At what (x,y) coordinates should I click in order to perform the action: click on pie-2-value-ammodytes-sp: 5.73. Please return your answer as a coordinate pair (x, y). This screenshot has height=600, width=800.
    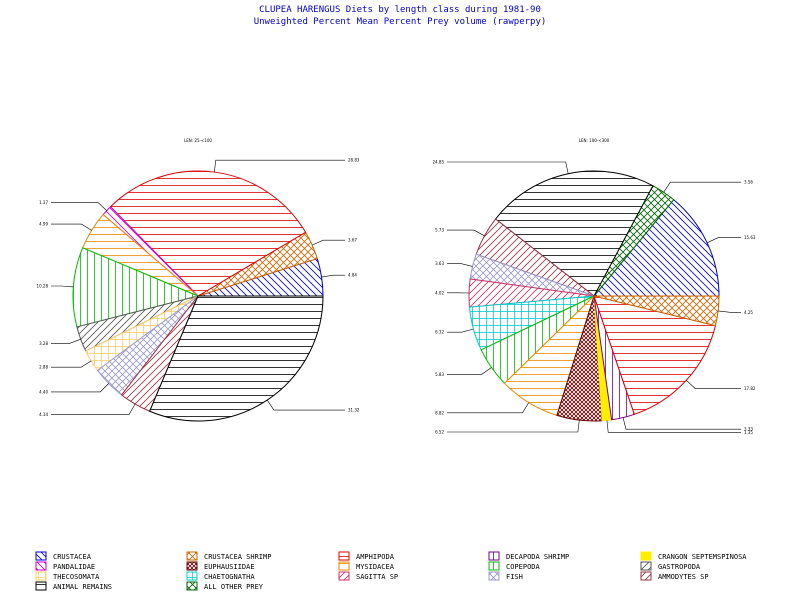
    Looking at the image, I should click on (439, 230).